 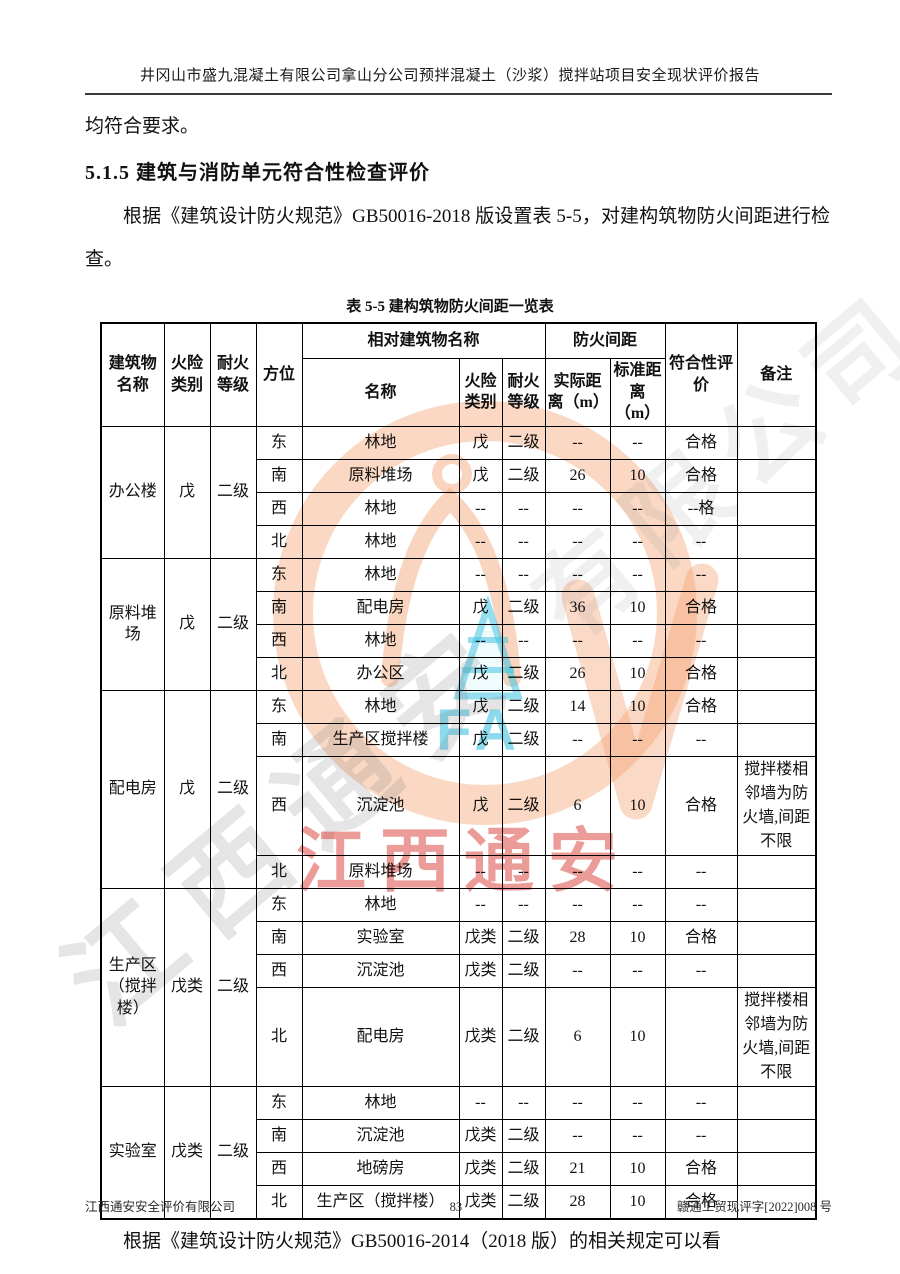 What do you see at coordinates (187, 987) in the screenshot?
I see `fire-class-cell: 戊类` at bounding box center [187, 987].